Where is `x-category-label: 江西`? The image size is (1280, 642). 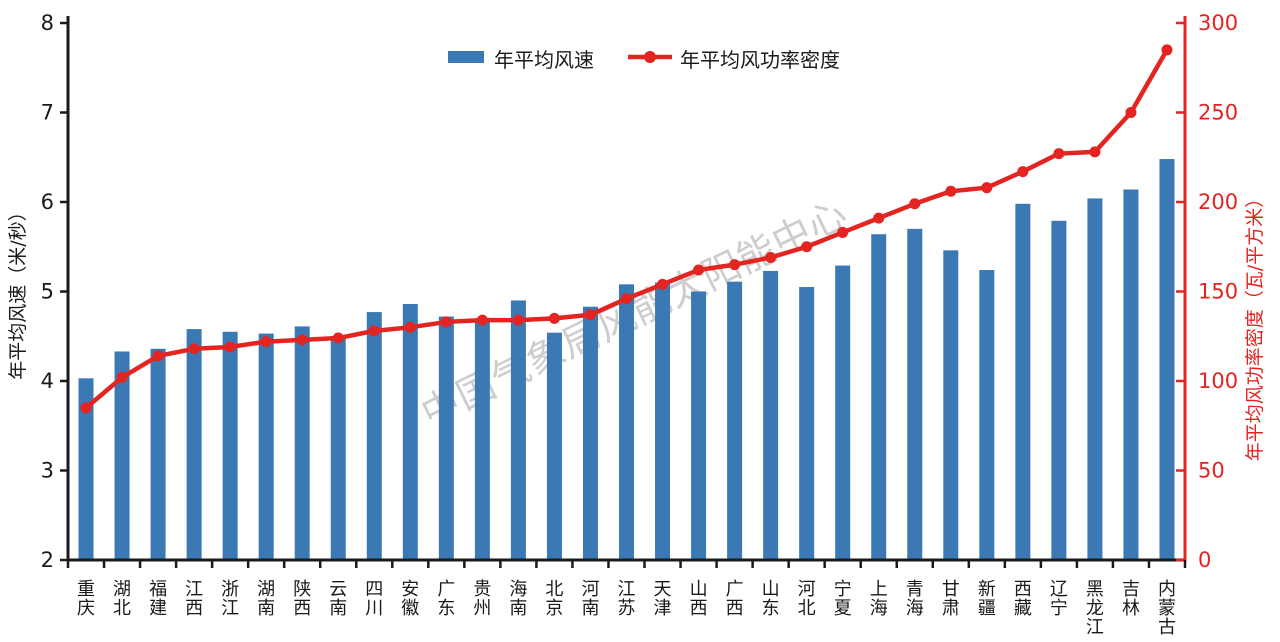 x-category-label: 江西 is located at coordinates (194, 599).